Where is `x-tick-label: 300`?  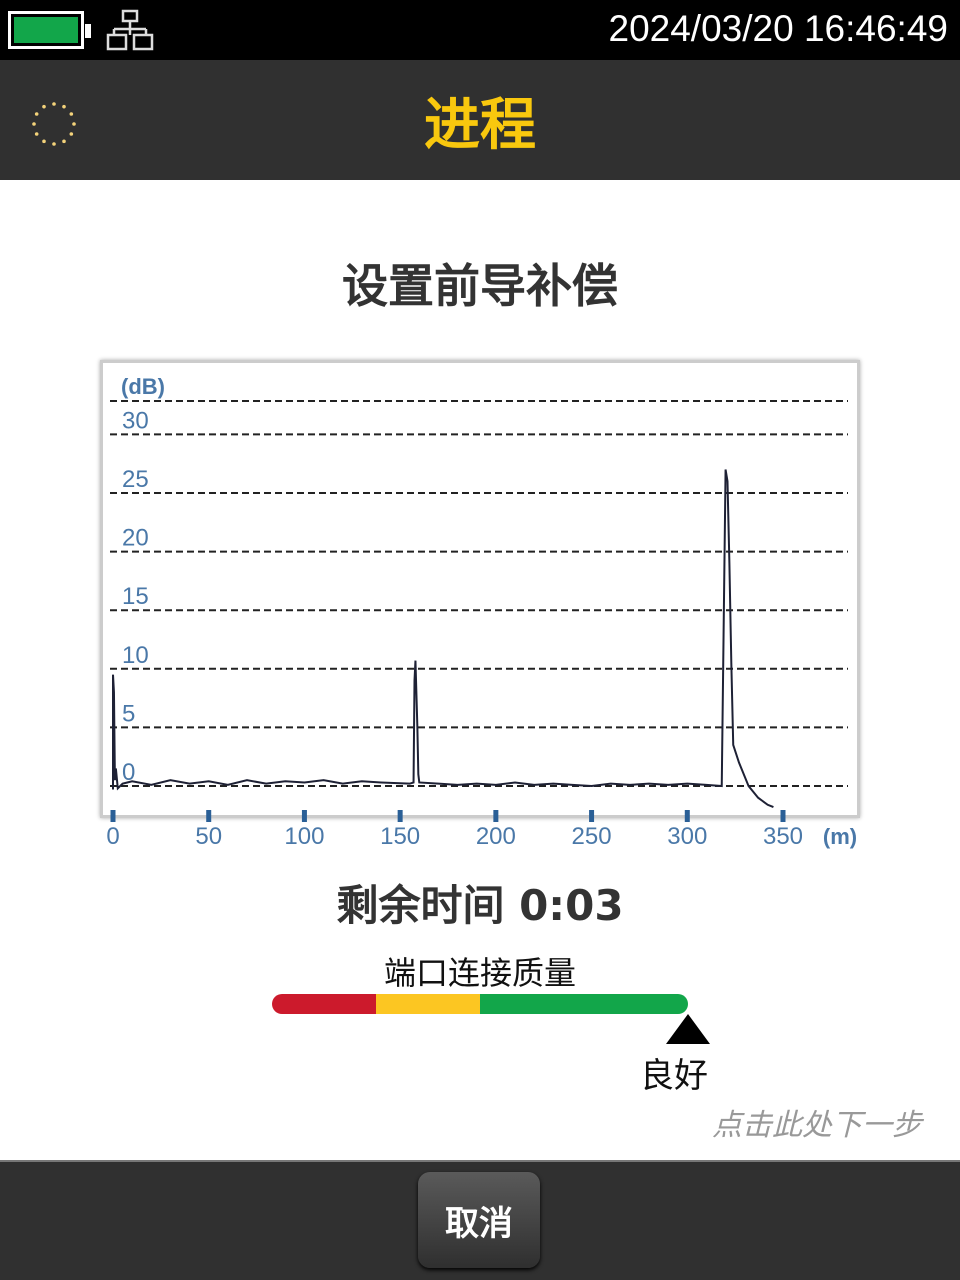
x-tick-label: 300 is located at coordinates (687, 836).